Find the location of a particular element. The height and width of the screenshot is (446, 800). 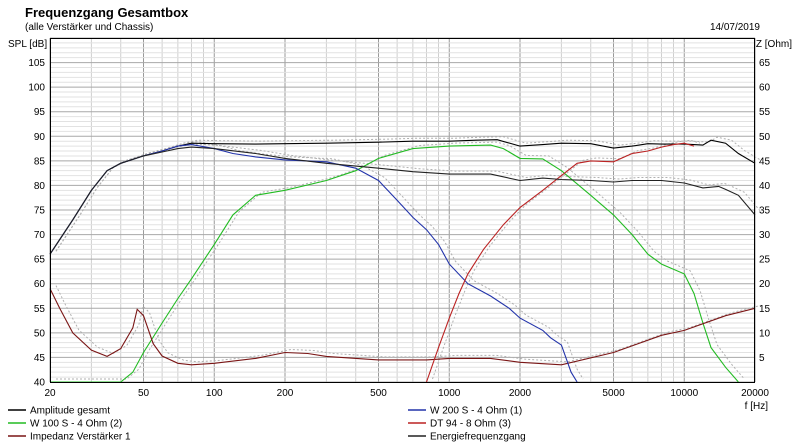

x-axis-label: f [Hz] is located at coordinates (757, 406).